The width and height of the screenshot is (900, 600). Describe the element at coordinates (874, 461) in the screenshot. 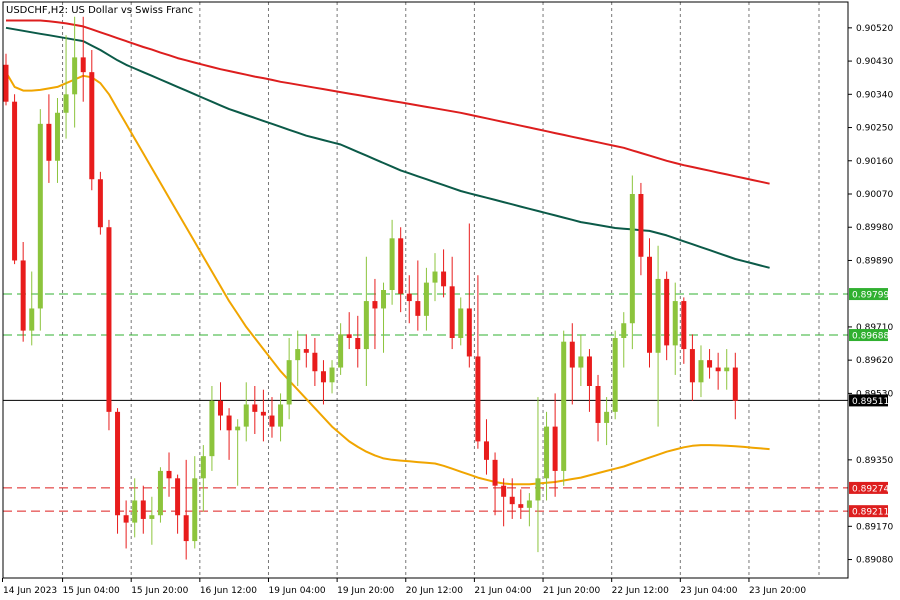

I see `y-tick-label: 0.89350` at that location.